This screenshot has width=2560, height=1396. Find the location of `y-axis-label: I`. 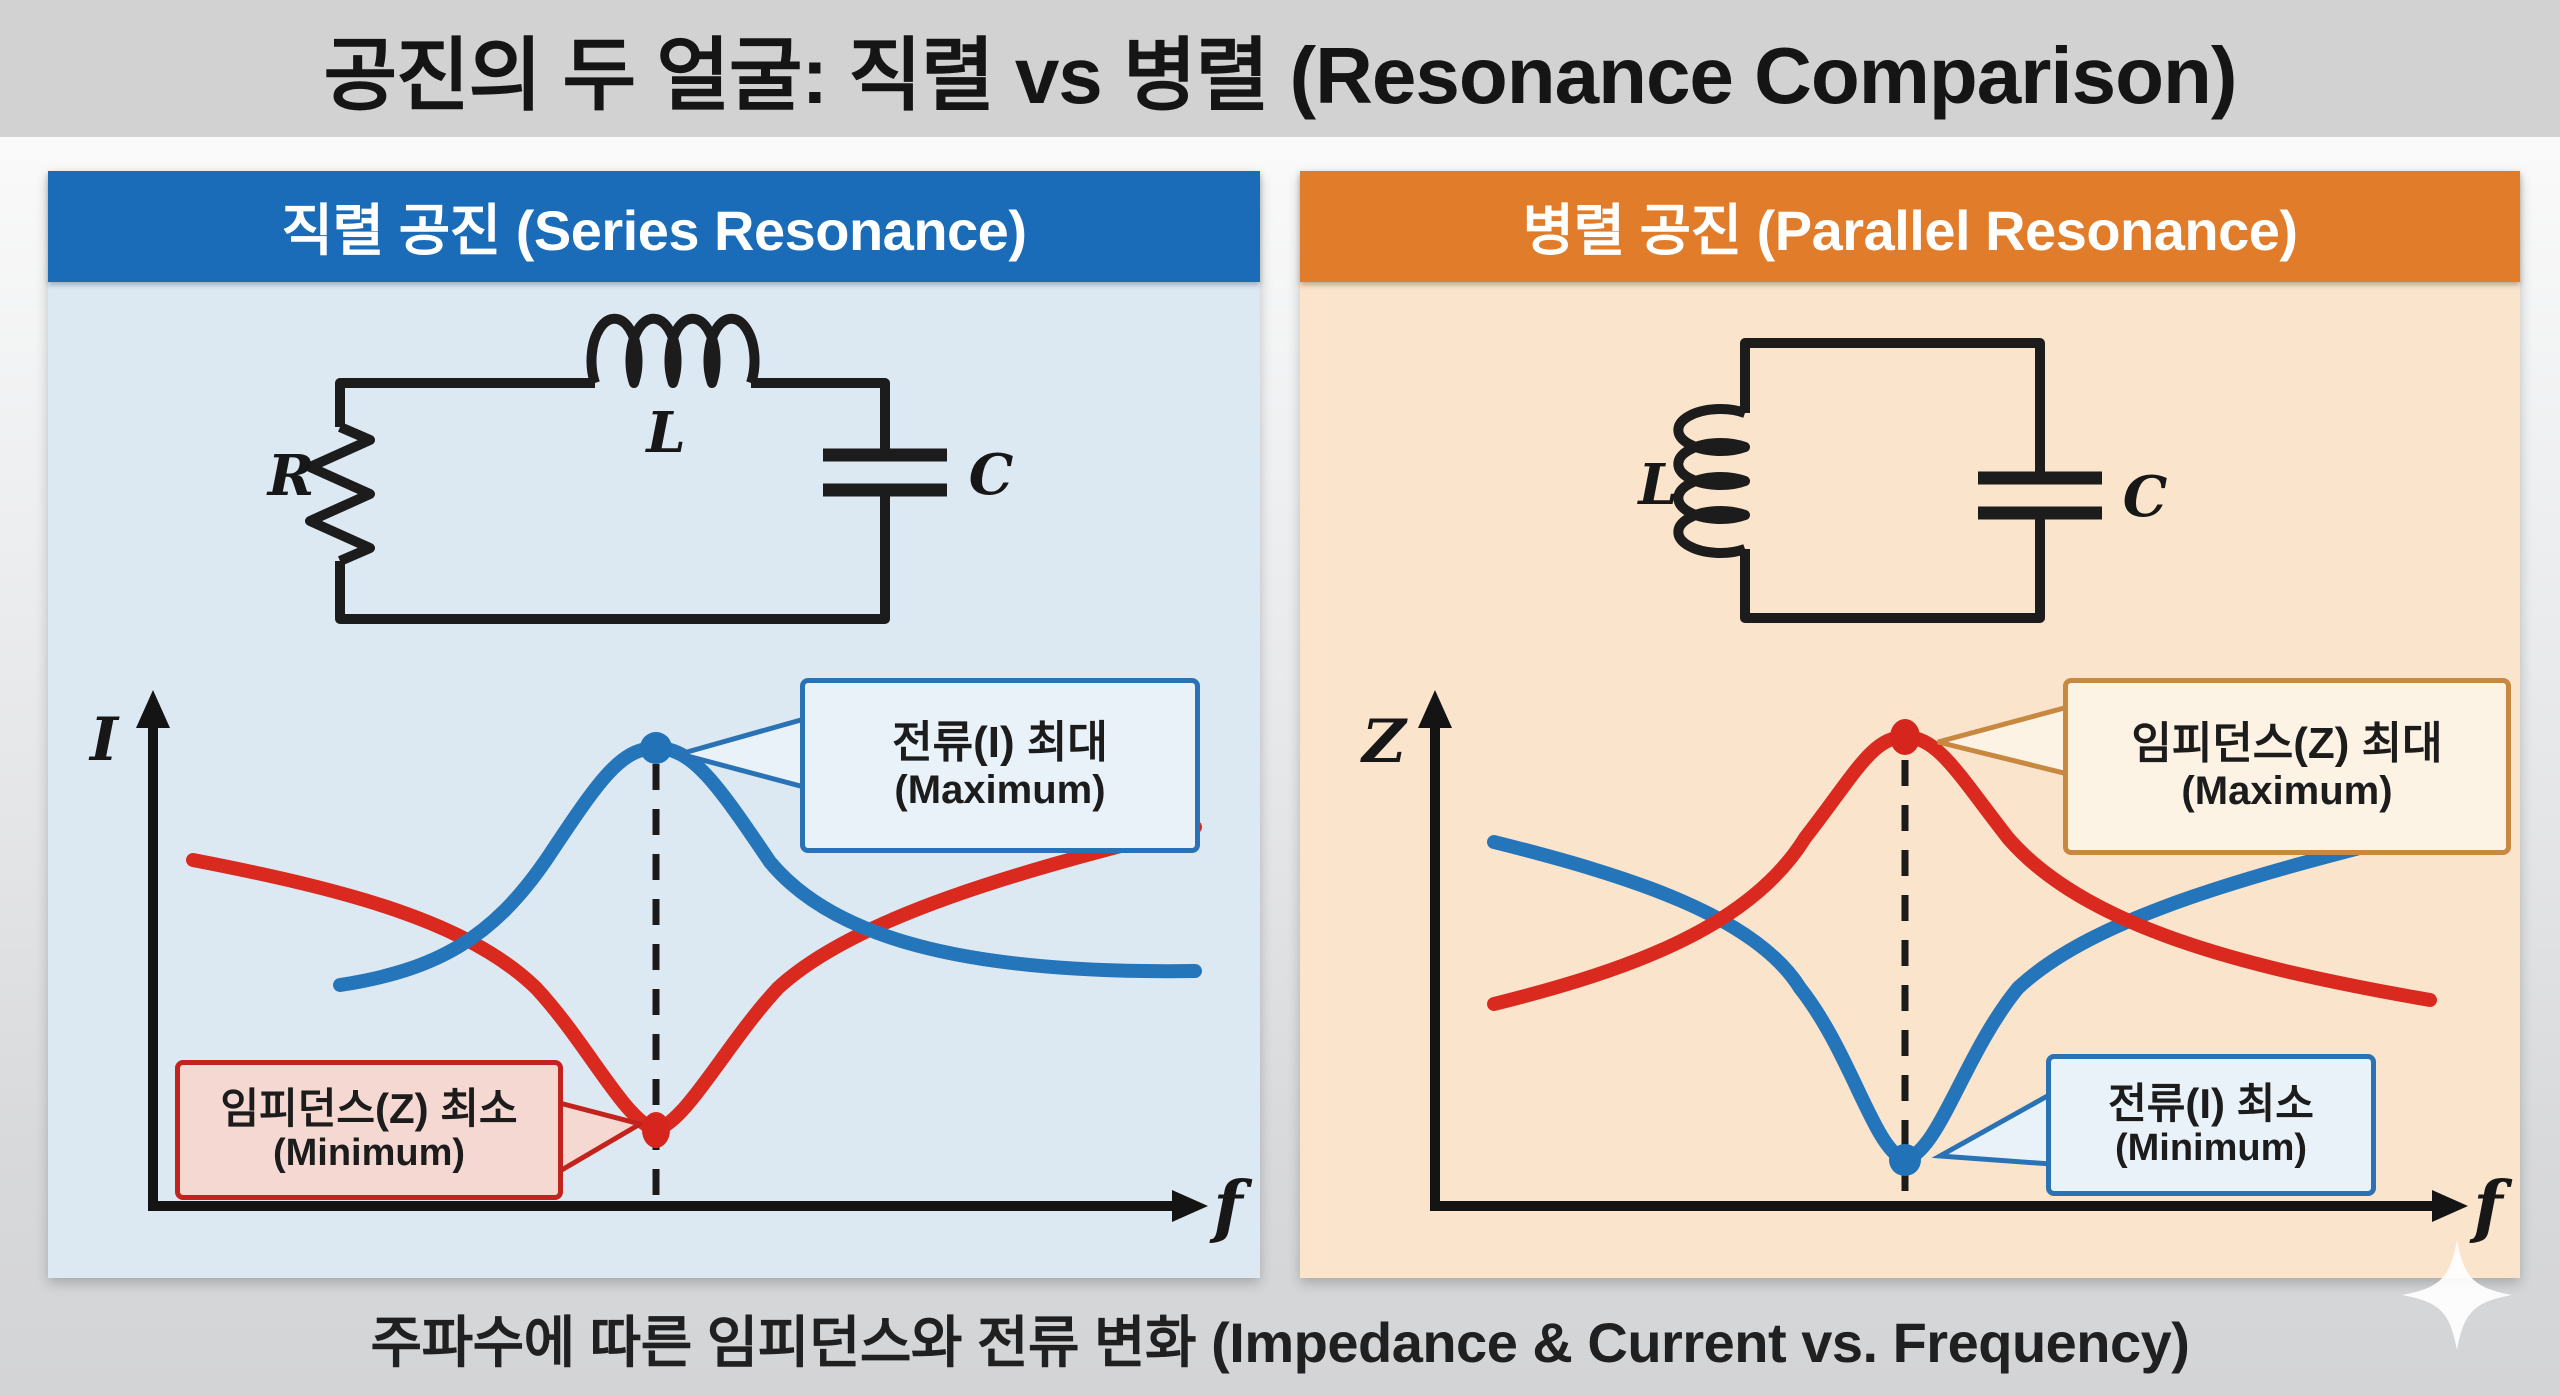

y-axis-label: I is located at coordinates (104, 740).